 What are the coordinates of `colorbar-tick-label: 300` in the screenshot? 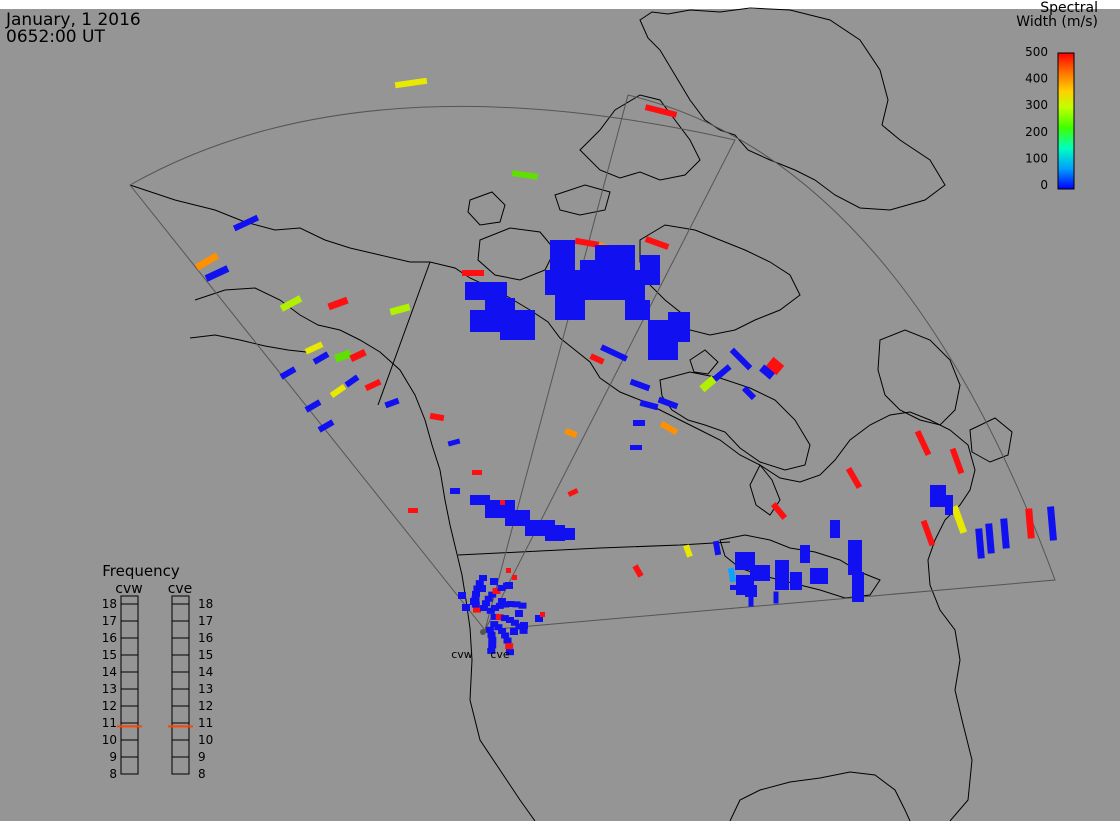 It's located at (1036, 105).